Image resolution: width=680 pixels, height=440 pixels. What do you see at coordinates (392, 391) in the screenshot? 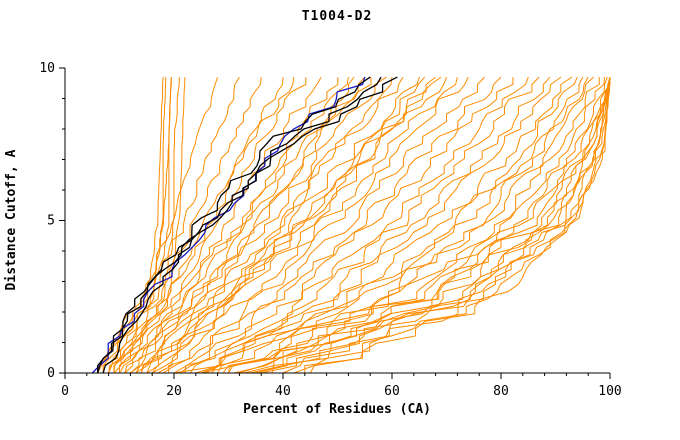
I see `x-tick-label: 60` at bounding box center [392, 391].